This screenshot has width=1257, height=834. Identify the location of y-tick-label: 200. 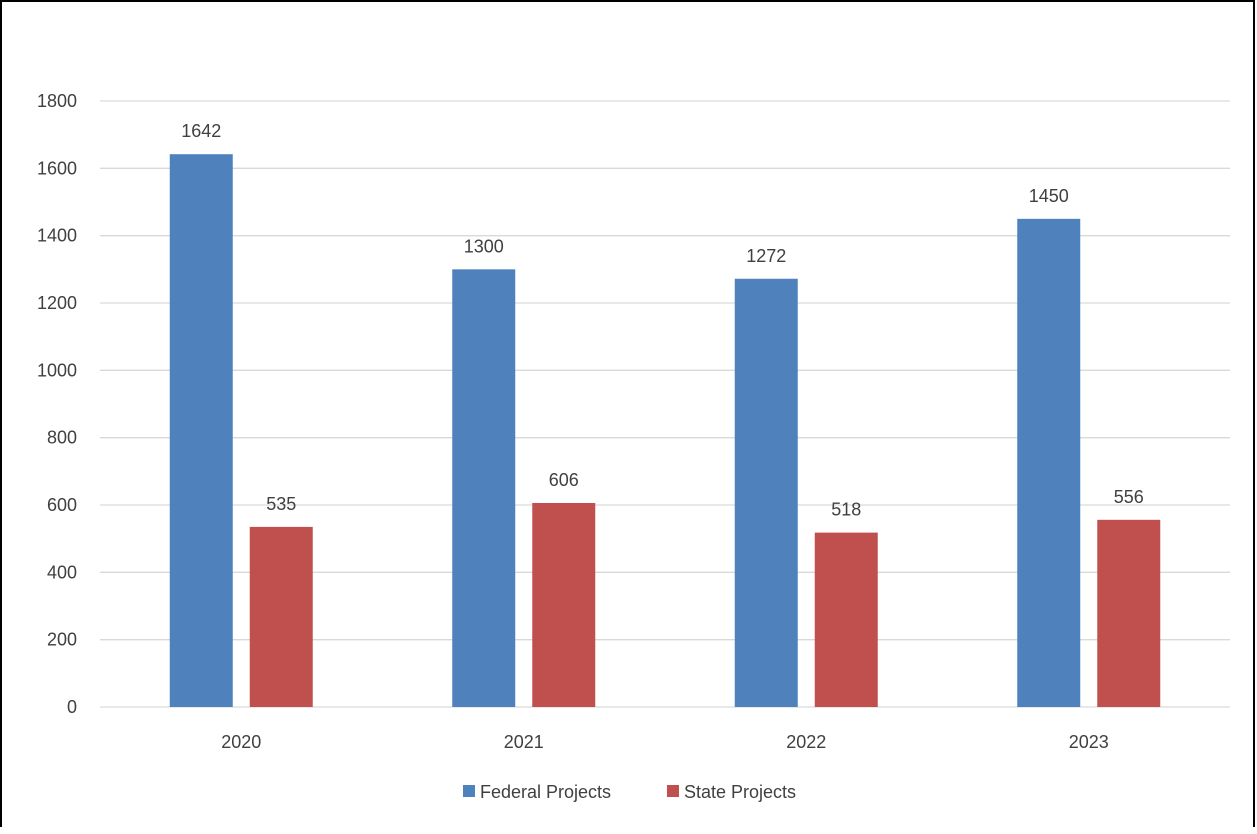
(62, 640).